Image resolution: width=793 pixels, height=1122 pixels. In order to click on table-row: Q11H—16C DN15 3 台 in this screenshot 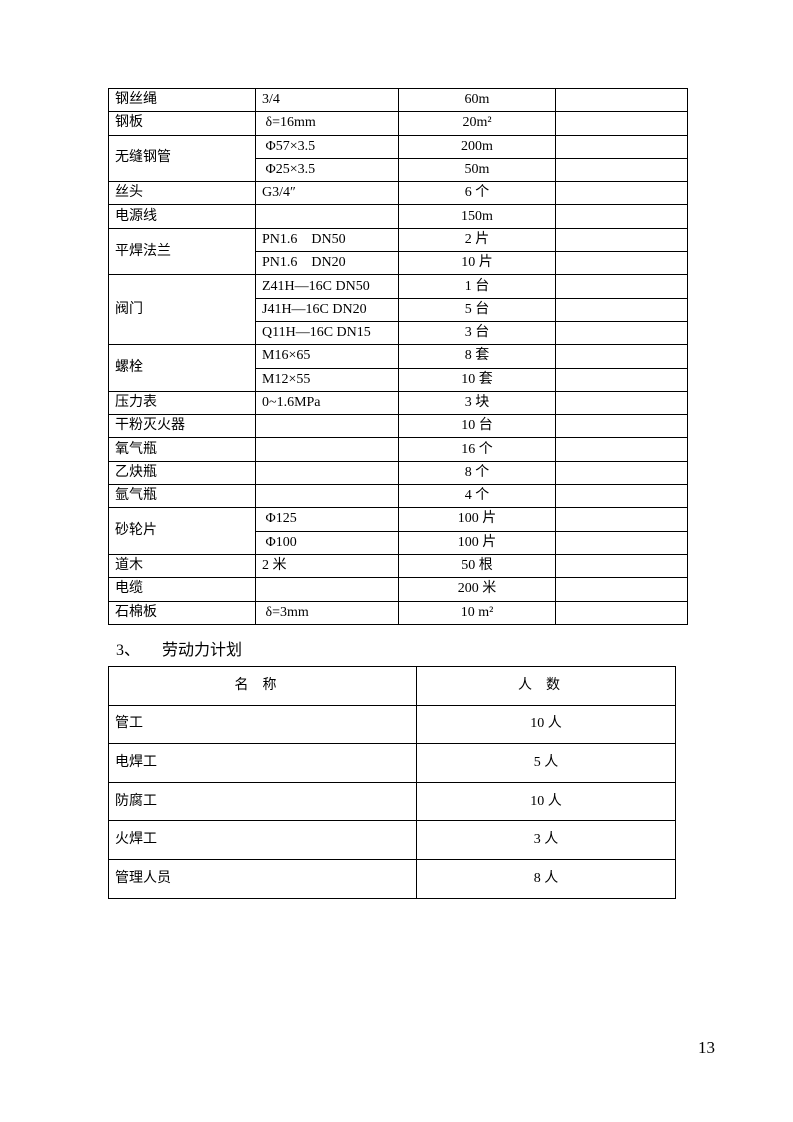, I will do `click(398, 333)`.